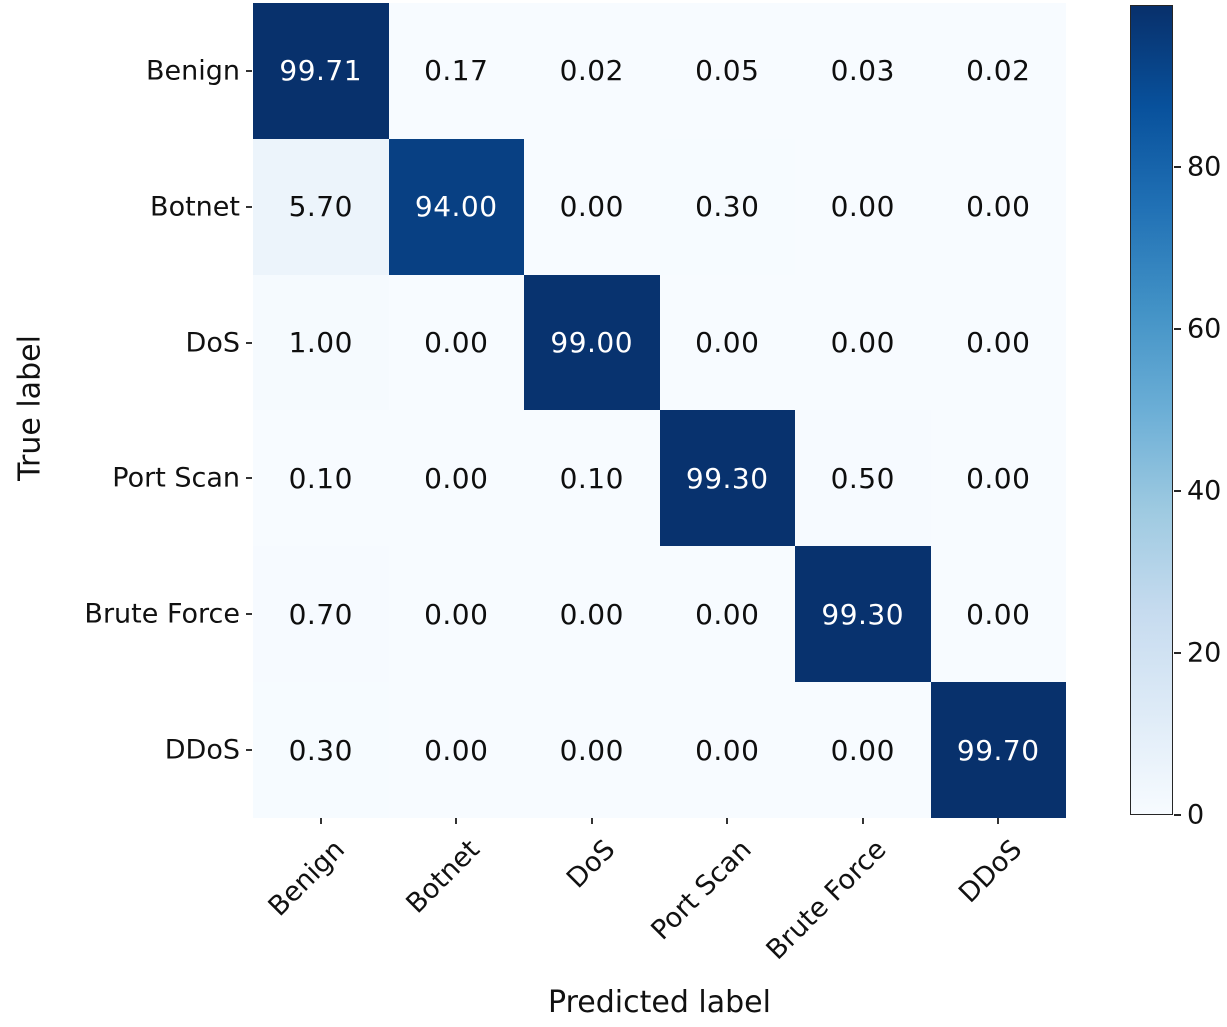 This screenshot has width=1227, height=1027. I want to click on heatmap-cell-botnet-port-scan: 0.30, so click(727, 206).